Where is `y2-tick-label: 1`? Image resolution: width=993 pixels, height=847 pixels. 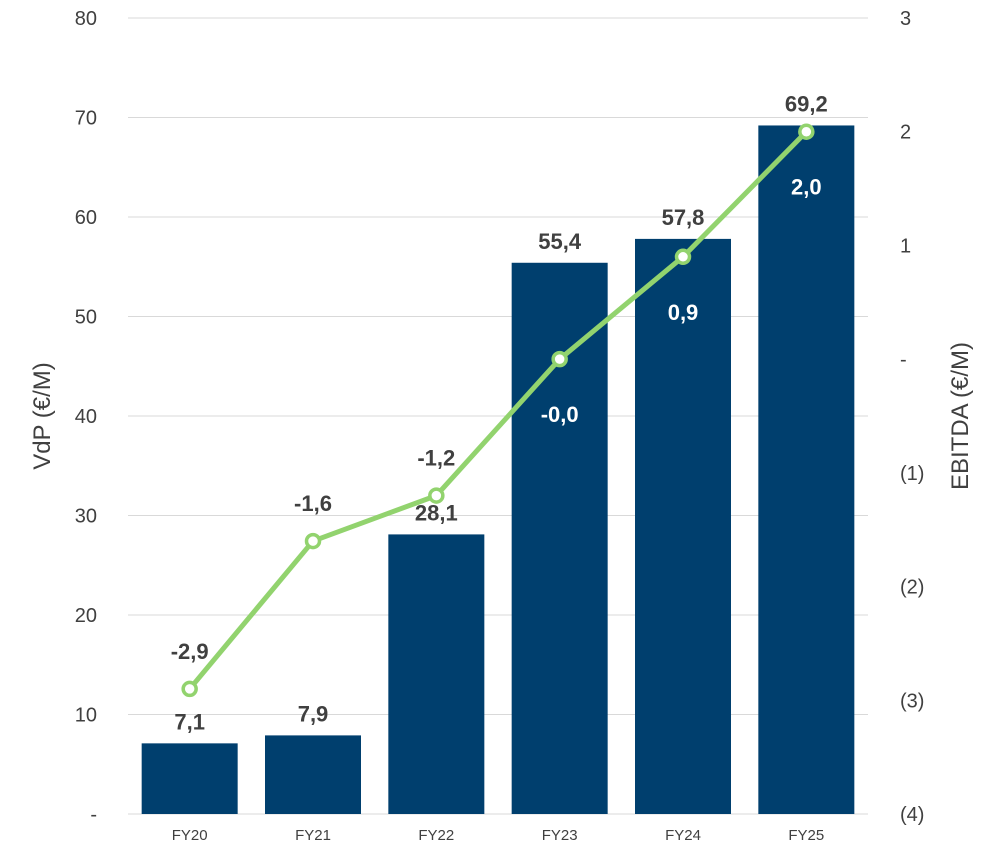 y2-tick-label: 1 is located at coordinates (905, 246).